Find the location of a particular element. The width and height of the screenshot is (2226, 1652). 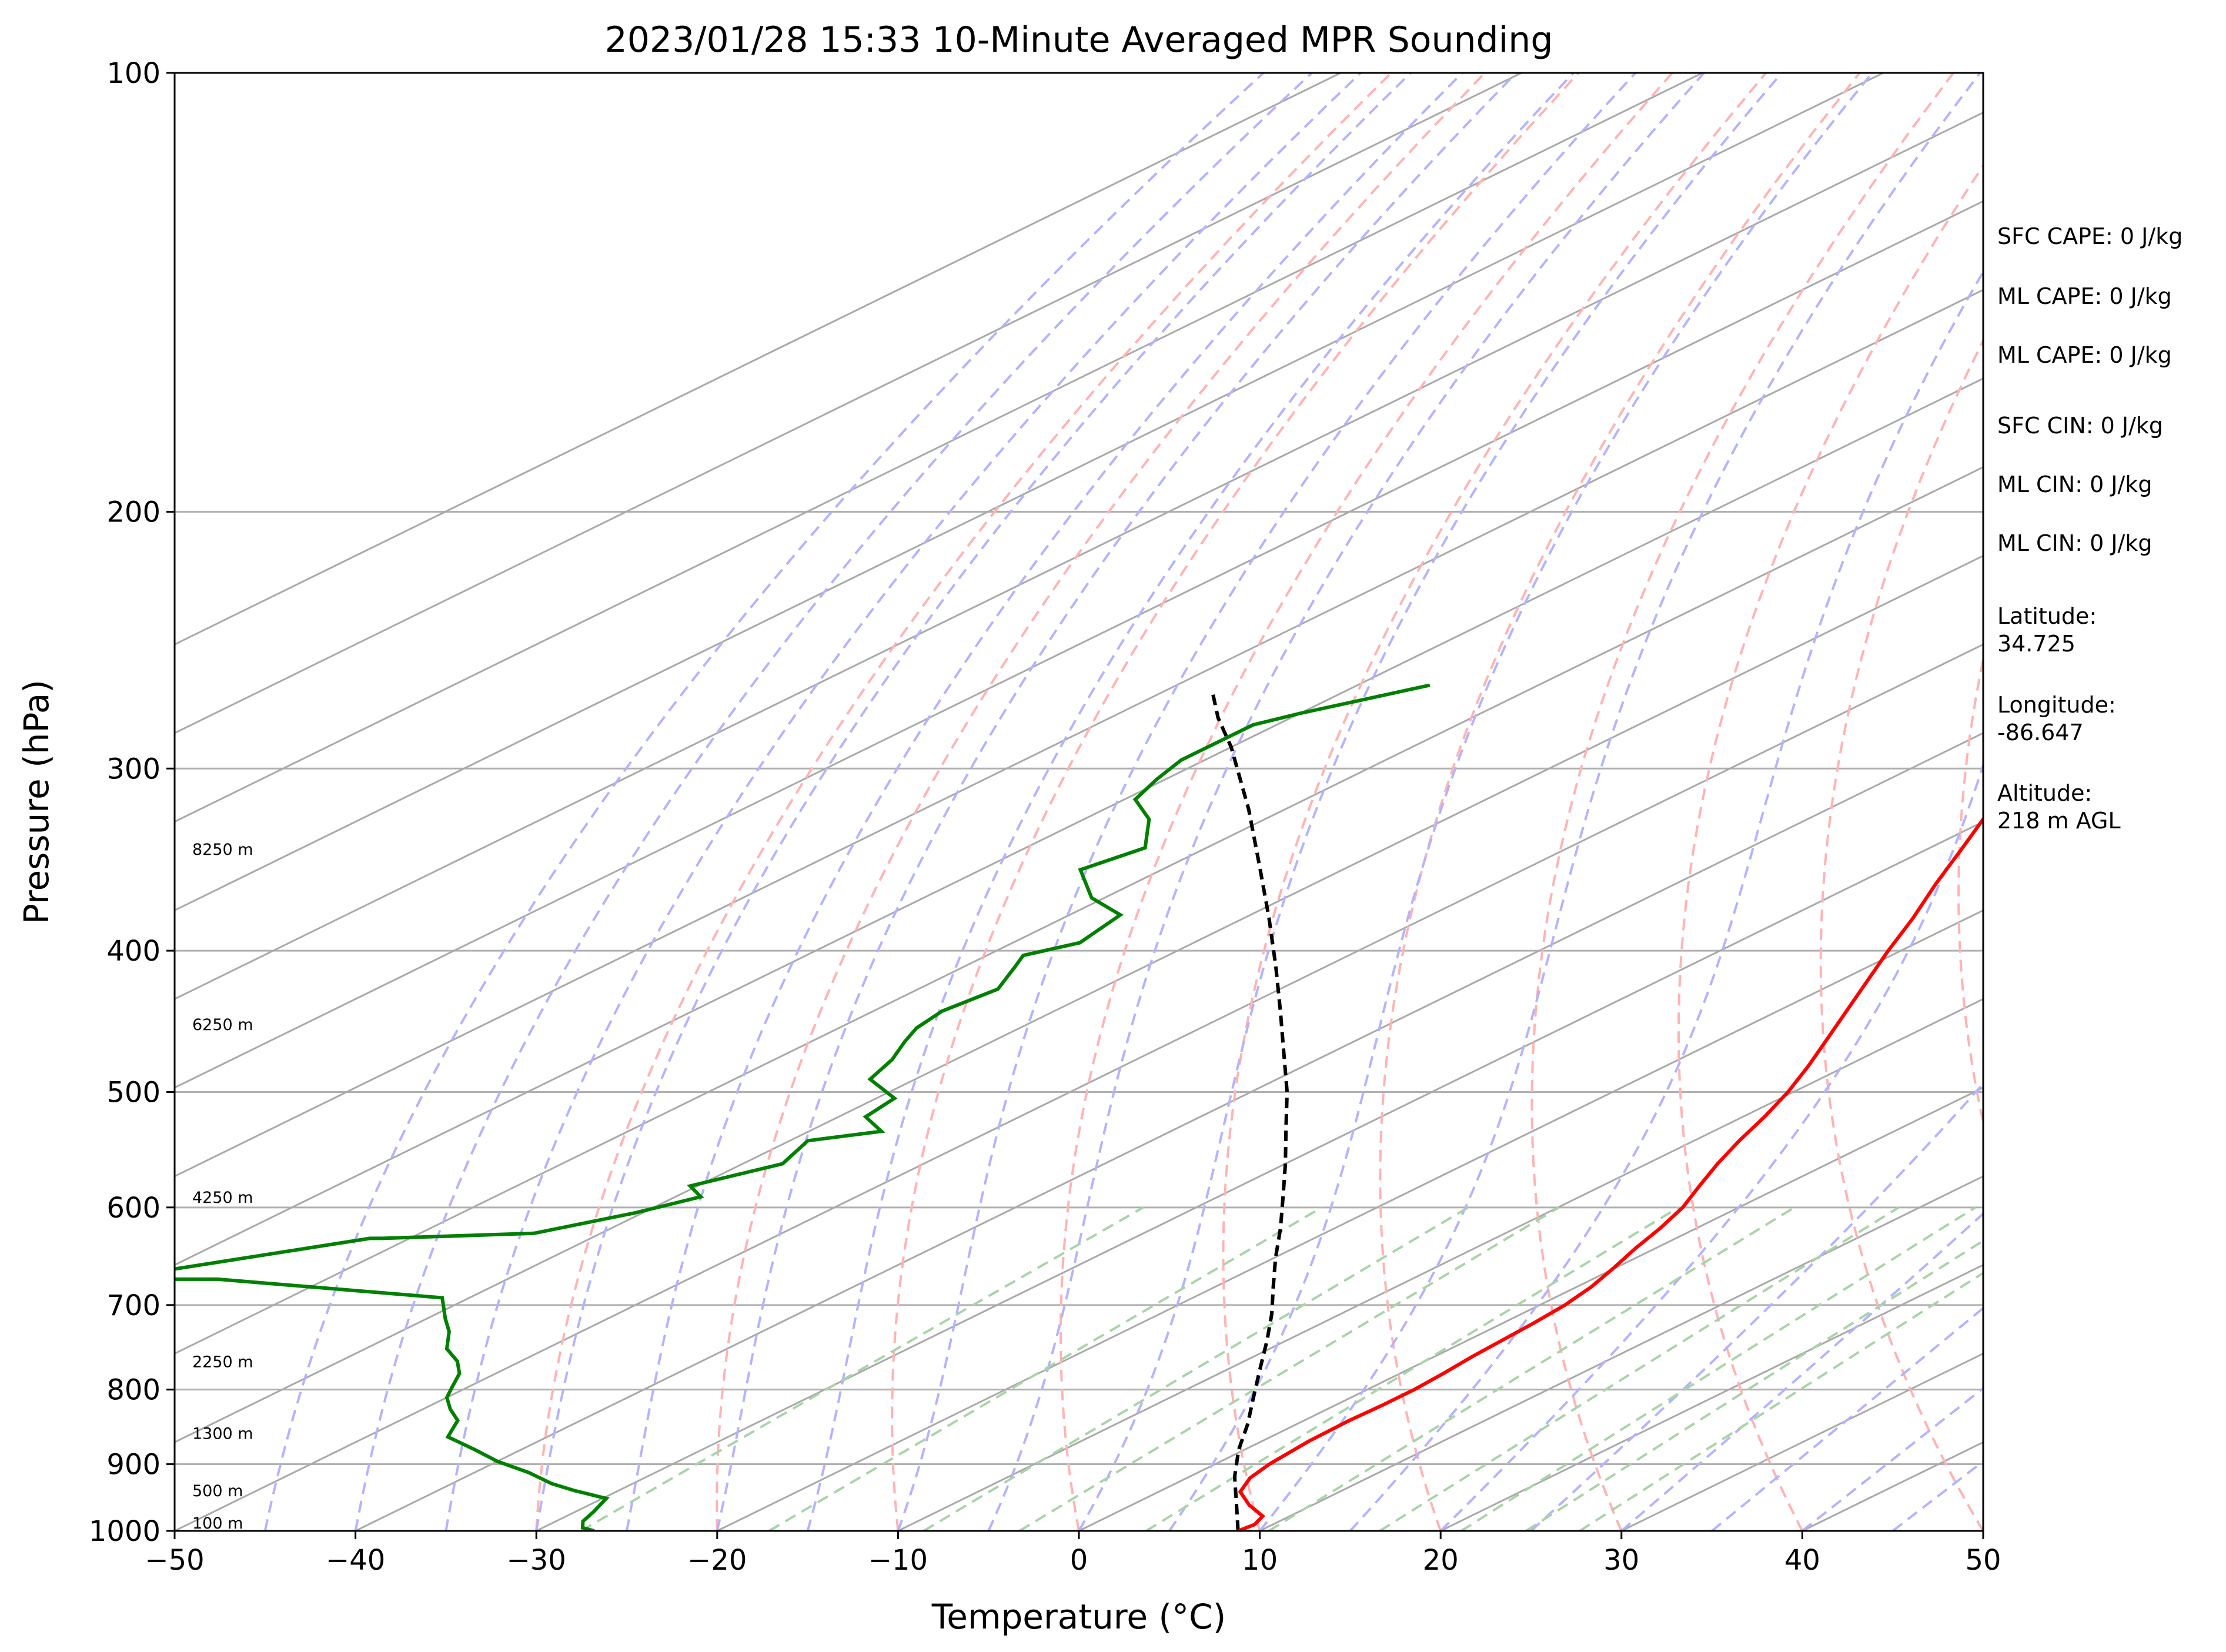

x-tick-label: −40 is located at coordinates (355, 1560).